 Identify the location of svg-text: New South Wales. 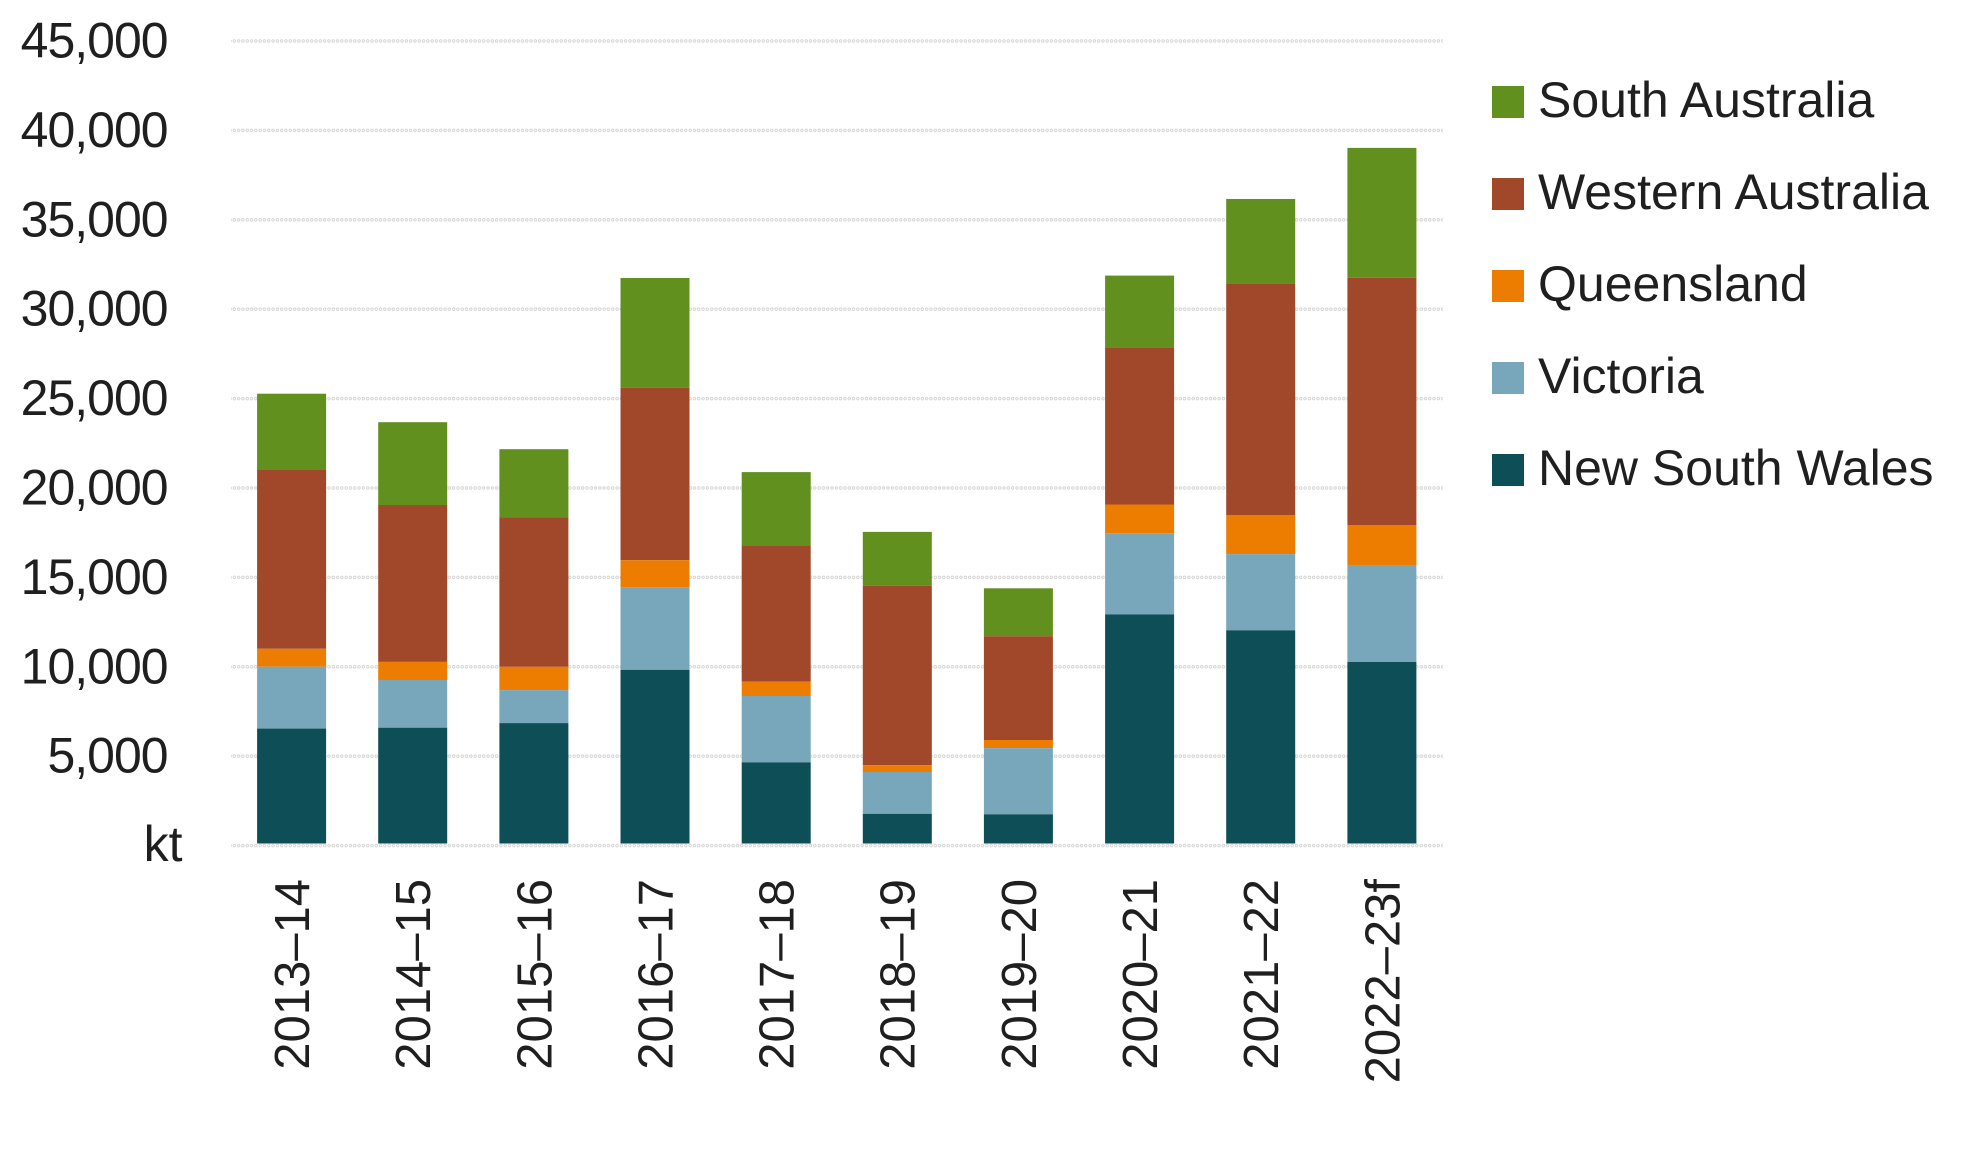
(1736, 468).